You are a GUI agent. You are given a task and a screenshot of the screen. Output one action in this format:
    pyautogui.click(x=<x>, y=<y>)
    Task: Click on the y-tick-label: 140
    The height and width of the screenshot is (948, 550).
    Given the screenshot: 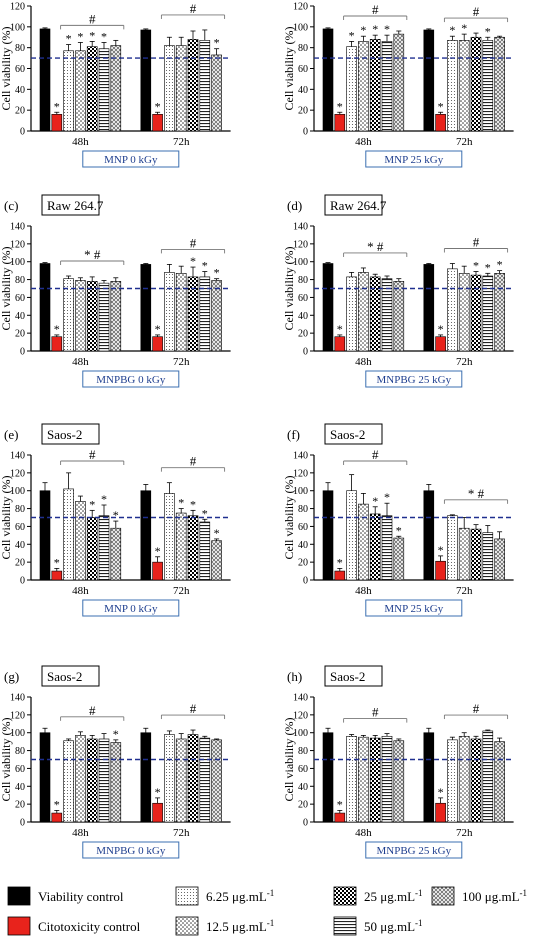 What is the action you would take?
    pyautogui.click(x=17, y=698)
    